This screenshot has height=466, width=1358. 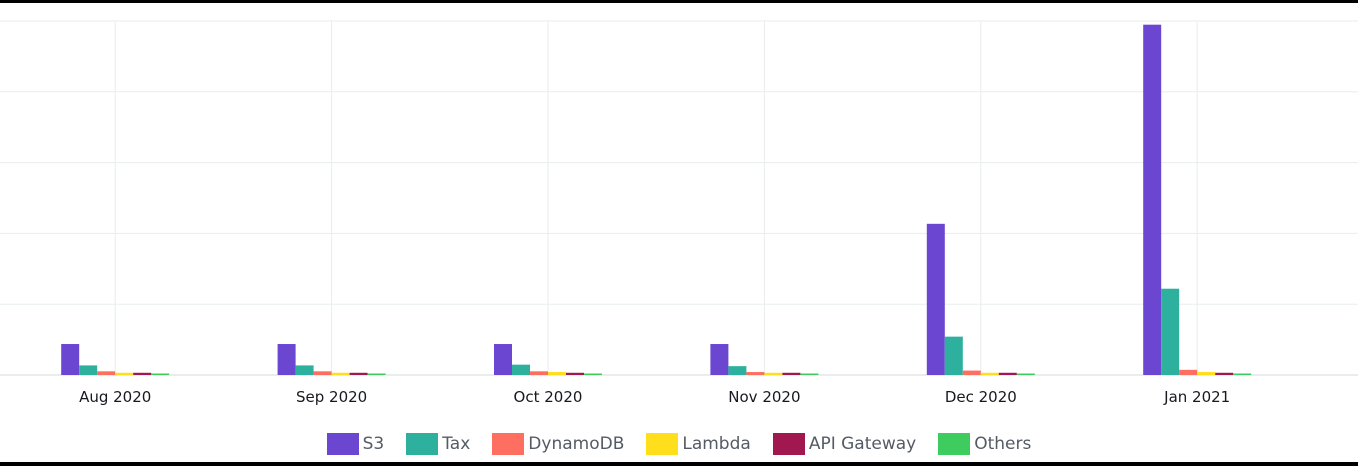 I want to click on legend-item-dynamodb: DynamoDB, so click(x=558, y=444).